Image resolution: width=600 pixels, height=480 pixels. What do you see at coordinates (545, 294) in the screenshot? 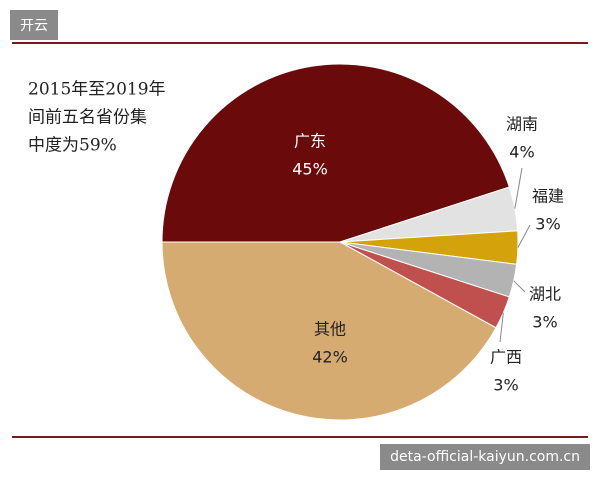
I see `category-label: 湖北` at bounding box center [545, 294].